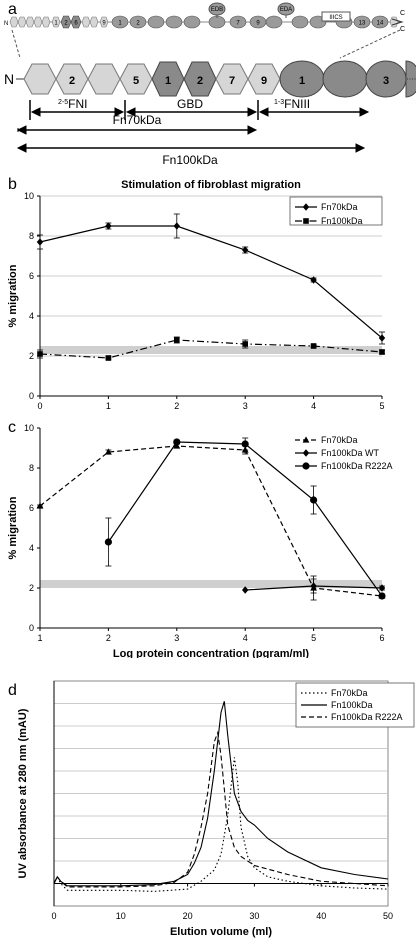 The width and height of the screenshot is (416, 943). Describe the element at coordinates (176, 406) in the screenshot. I see `x-tick-label: 2` at that location.